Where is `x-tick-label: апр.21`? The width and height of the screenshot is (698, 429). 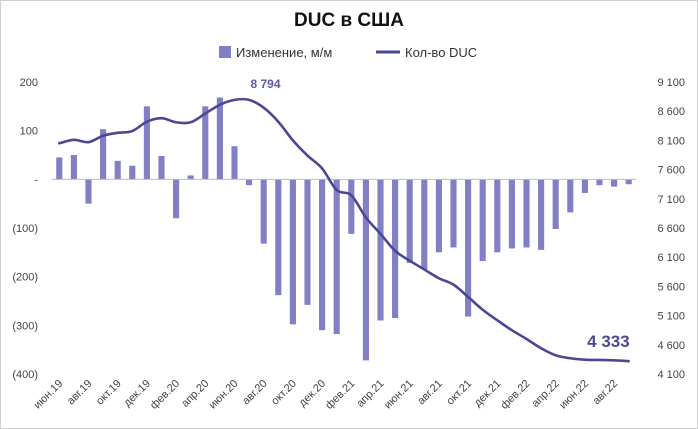
x-tick-label: апр.21 is located at coordinates (370, 394).